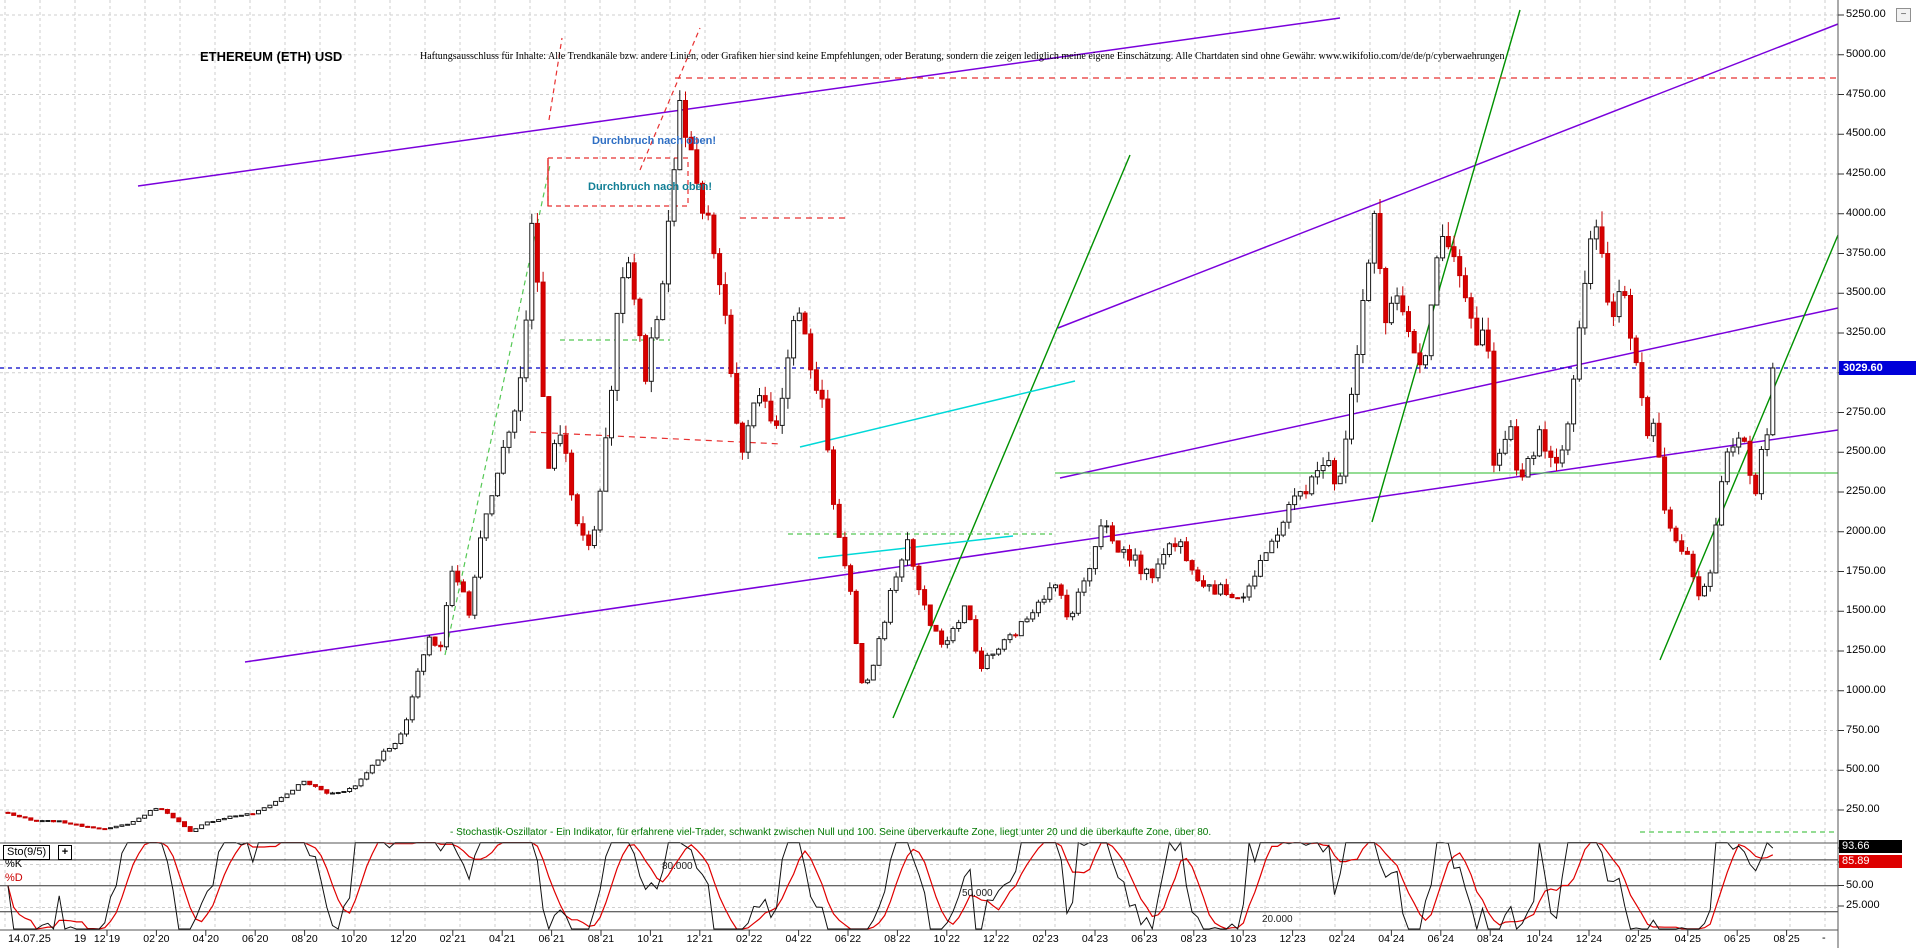  Describe the element at coordinates (1292, 939) in the screenshot. I see `date-tick-label: 12 23` at that location.